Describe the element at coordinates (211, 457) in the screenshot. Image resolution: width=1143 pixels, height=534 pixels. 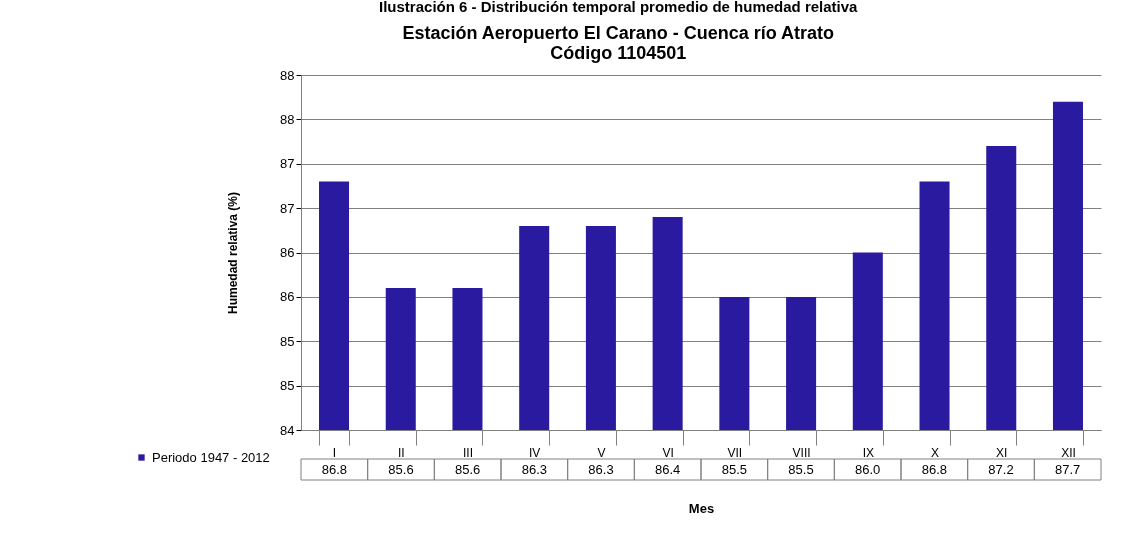
I see `legend-label: Periodo 1947 - 2012` at that location.